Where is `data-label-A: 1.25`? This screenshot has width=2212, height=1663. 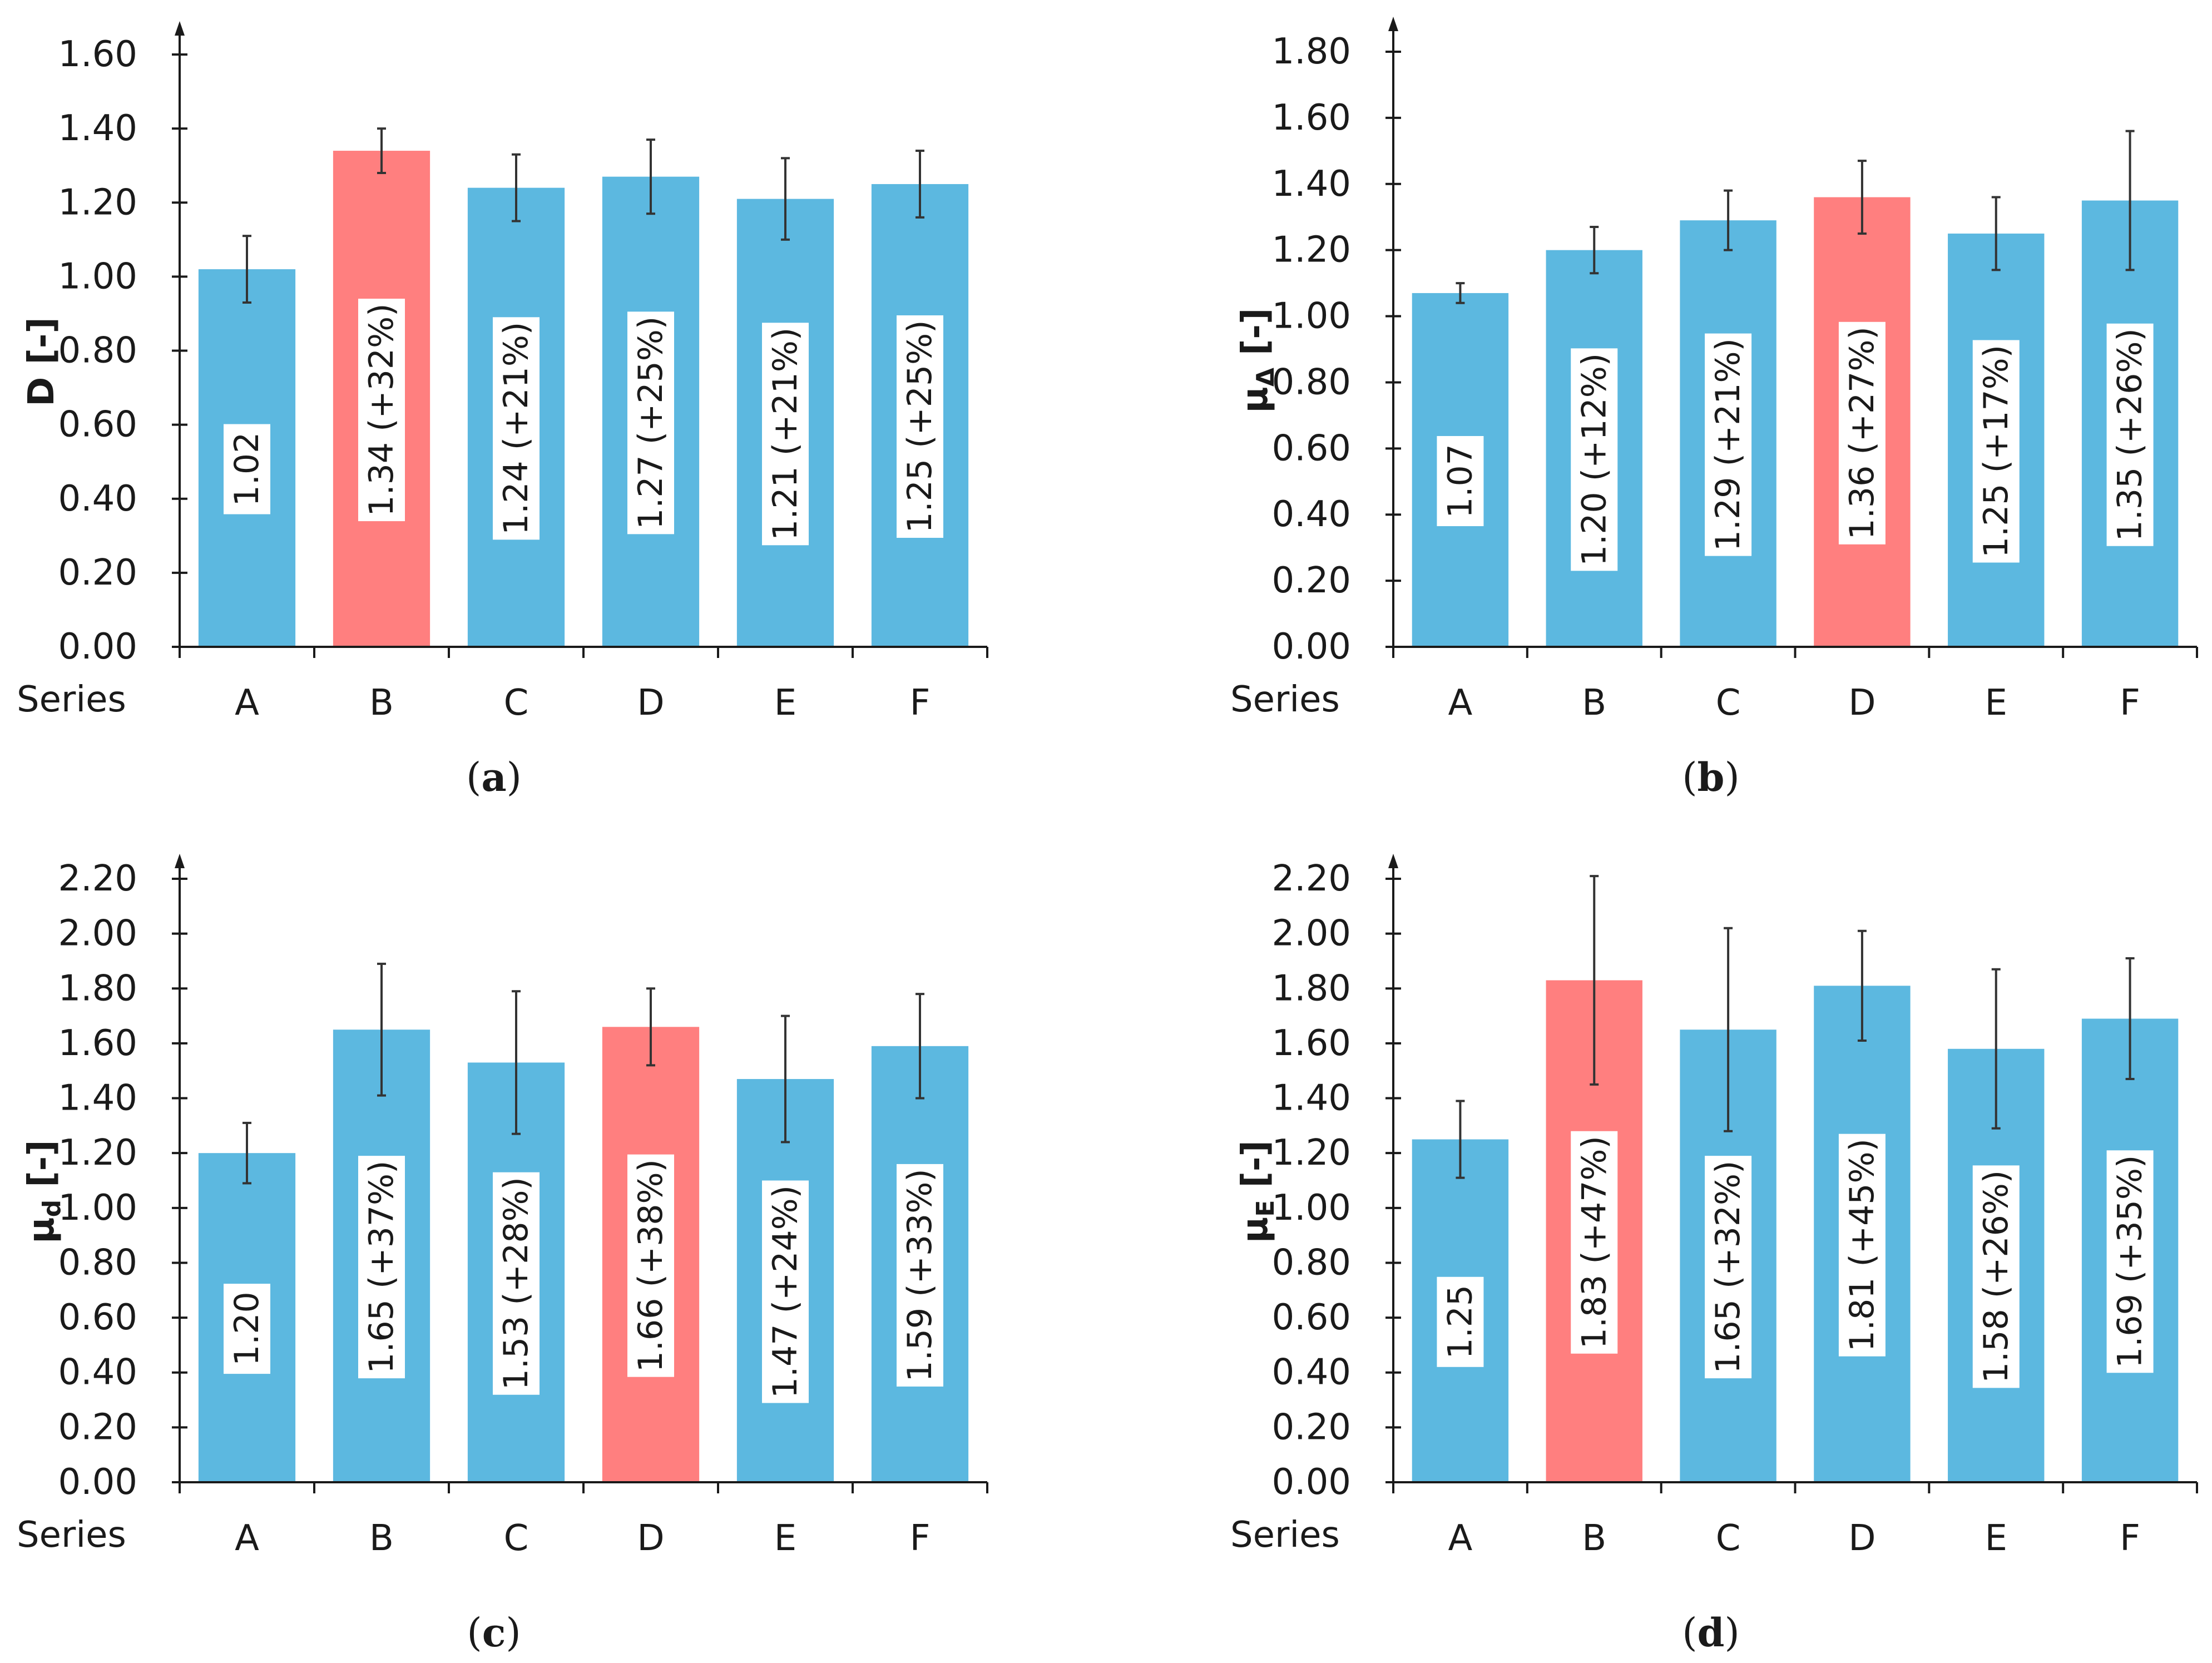
data-label-A: 1.25 is located at coordinates (1460, 1322).